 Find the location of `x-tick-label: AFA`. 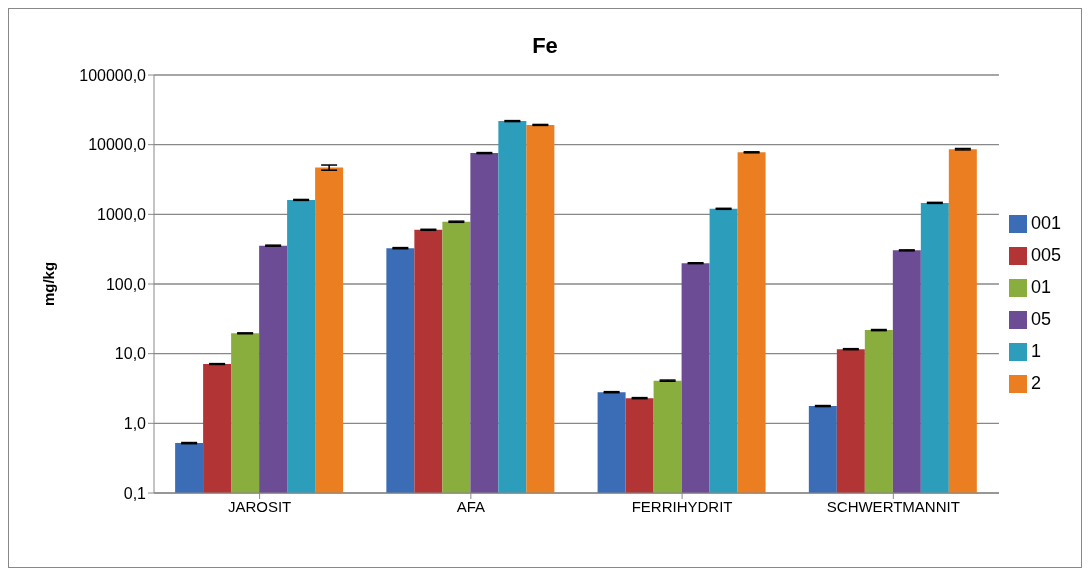

x-tick-label: AFA is located at coordinates (471, 506).